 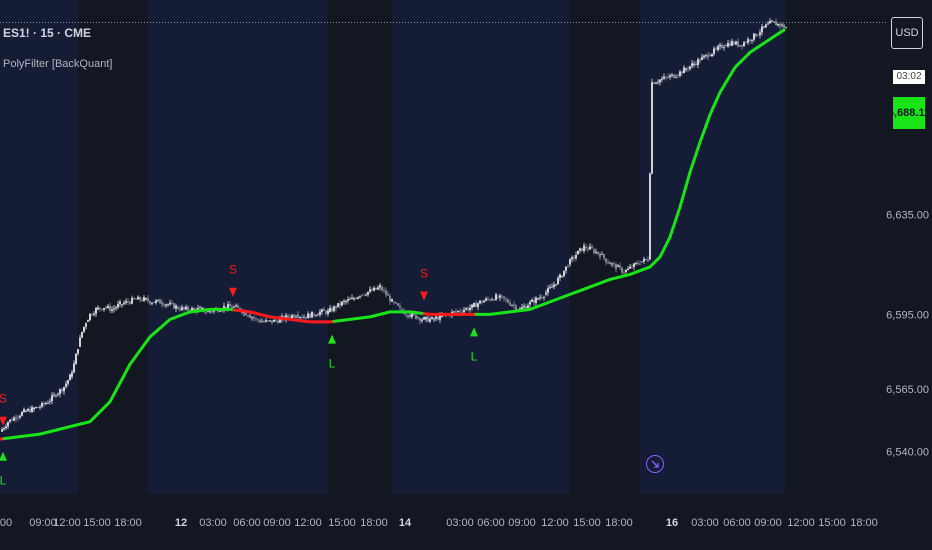 I want to click on currency-button: USD, so click(x=907, y=33).